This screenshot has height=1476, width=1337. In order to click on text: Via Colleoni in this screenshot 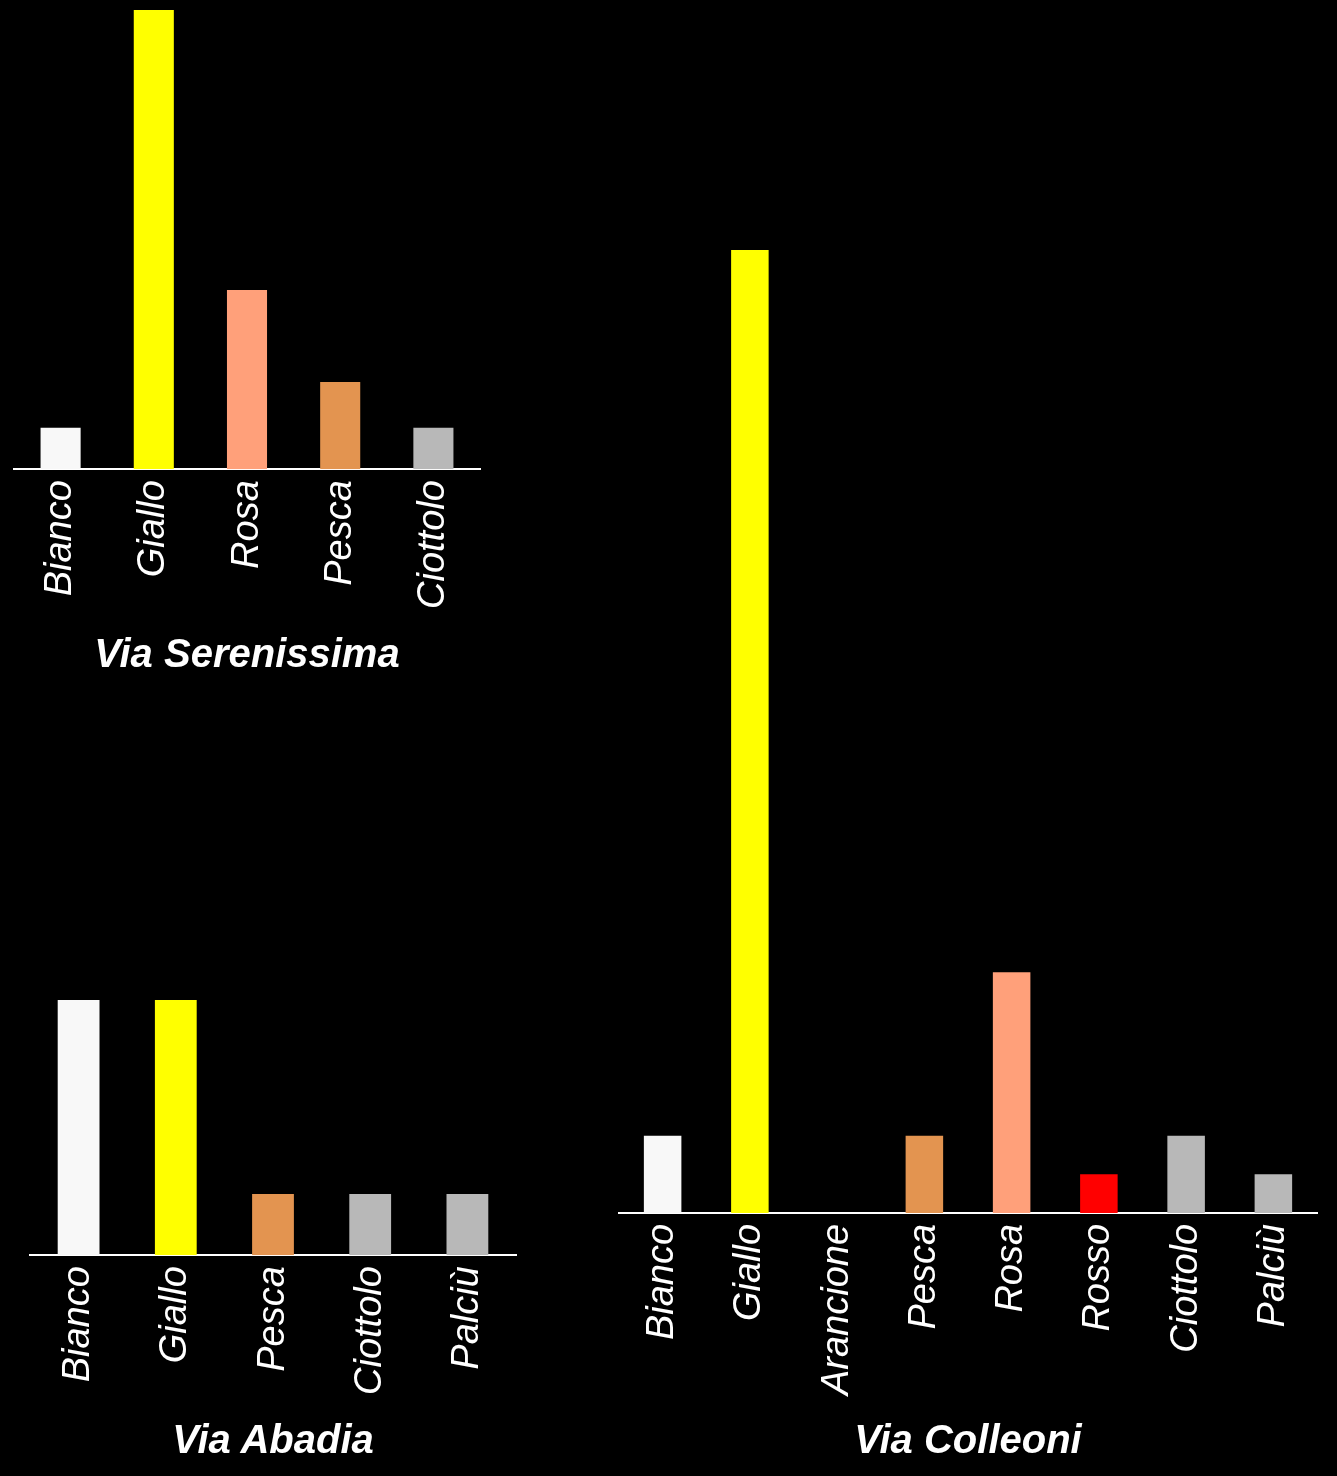, I will do `click(968, 1439)`.